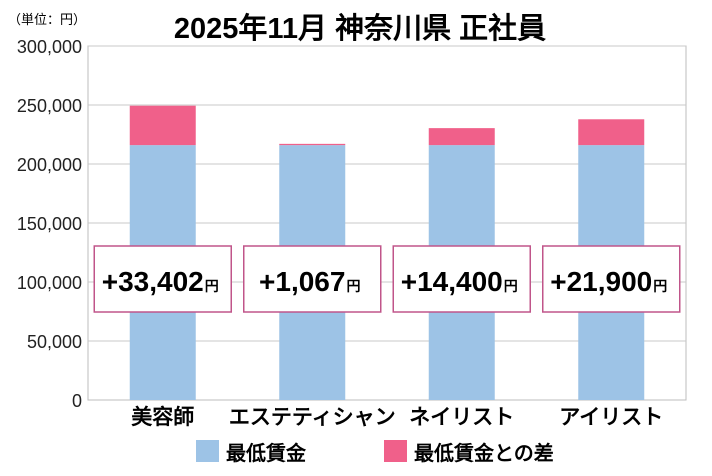  Describe the element at coordinates (452, 281) in the screenshot. I see `difference-label: +14,400` at that location.